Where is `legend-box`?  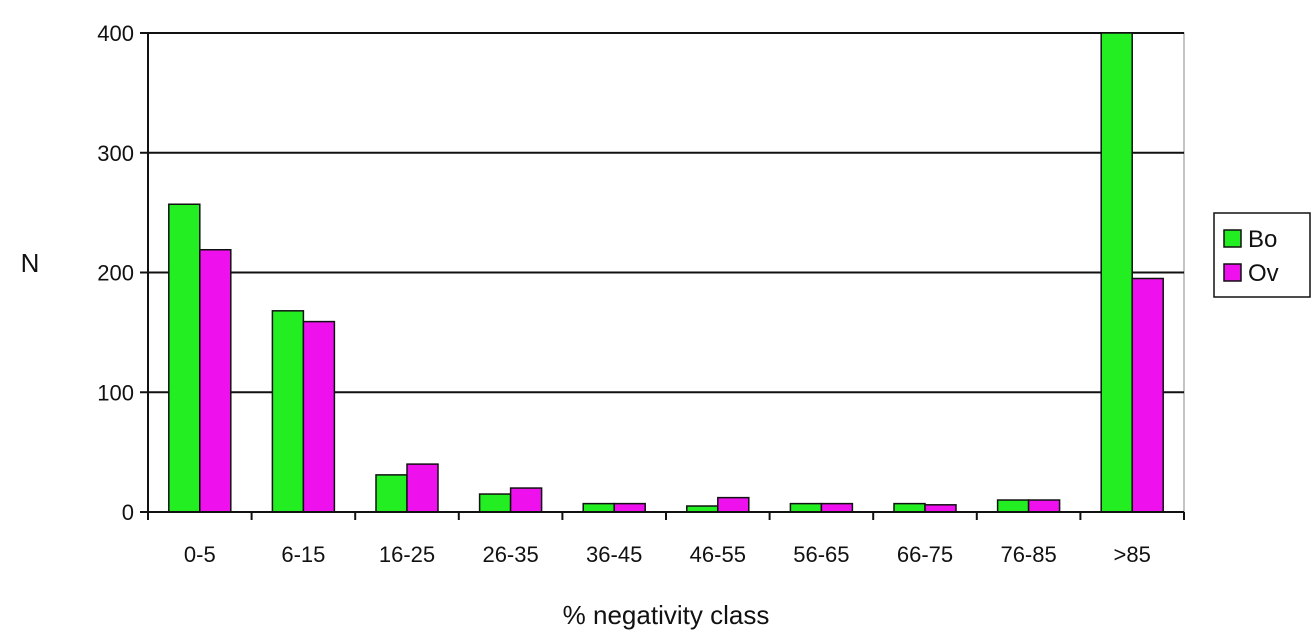 legend-box is located at coordinates (1262, 255).